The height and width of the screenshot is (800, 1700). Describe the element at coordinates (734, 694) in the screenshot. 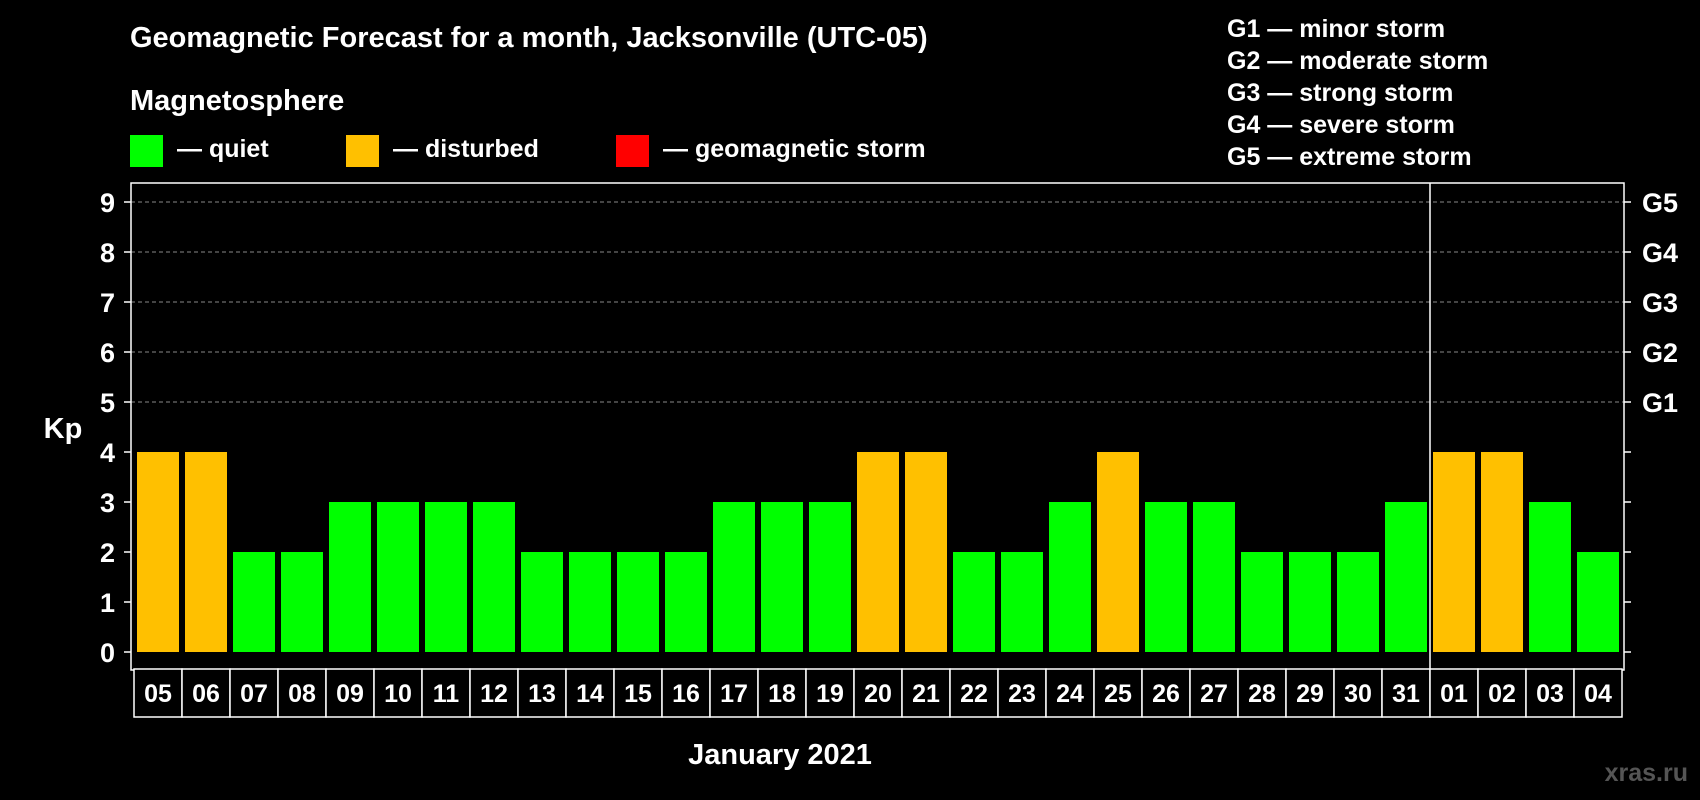

I see `date-label-17: 17` at that location.